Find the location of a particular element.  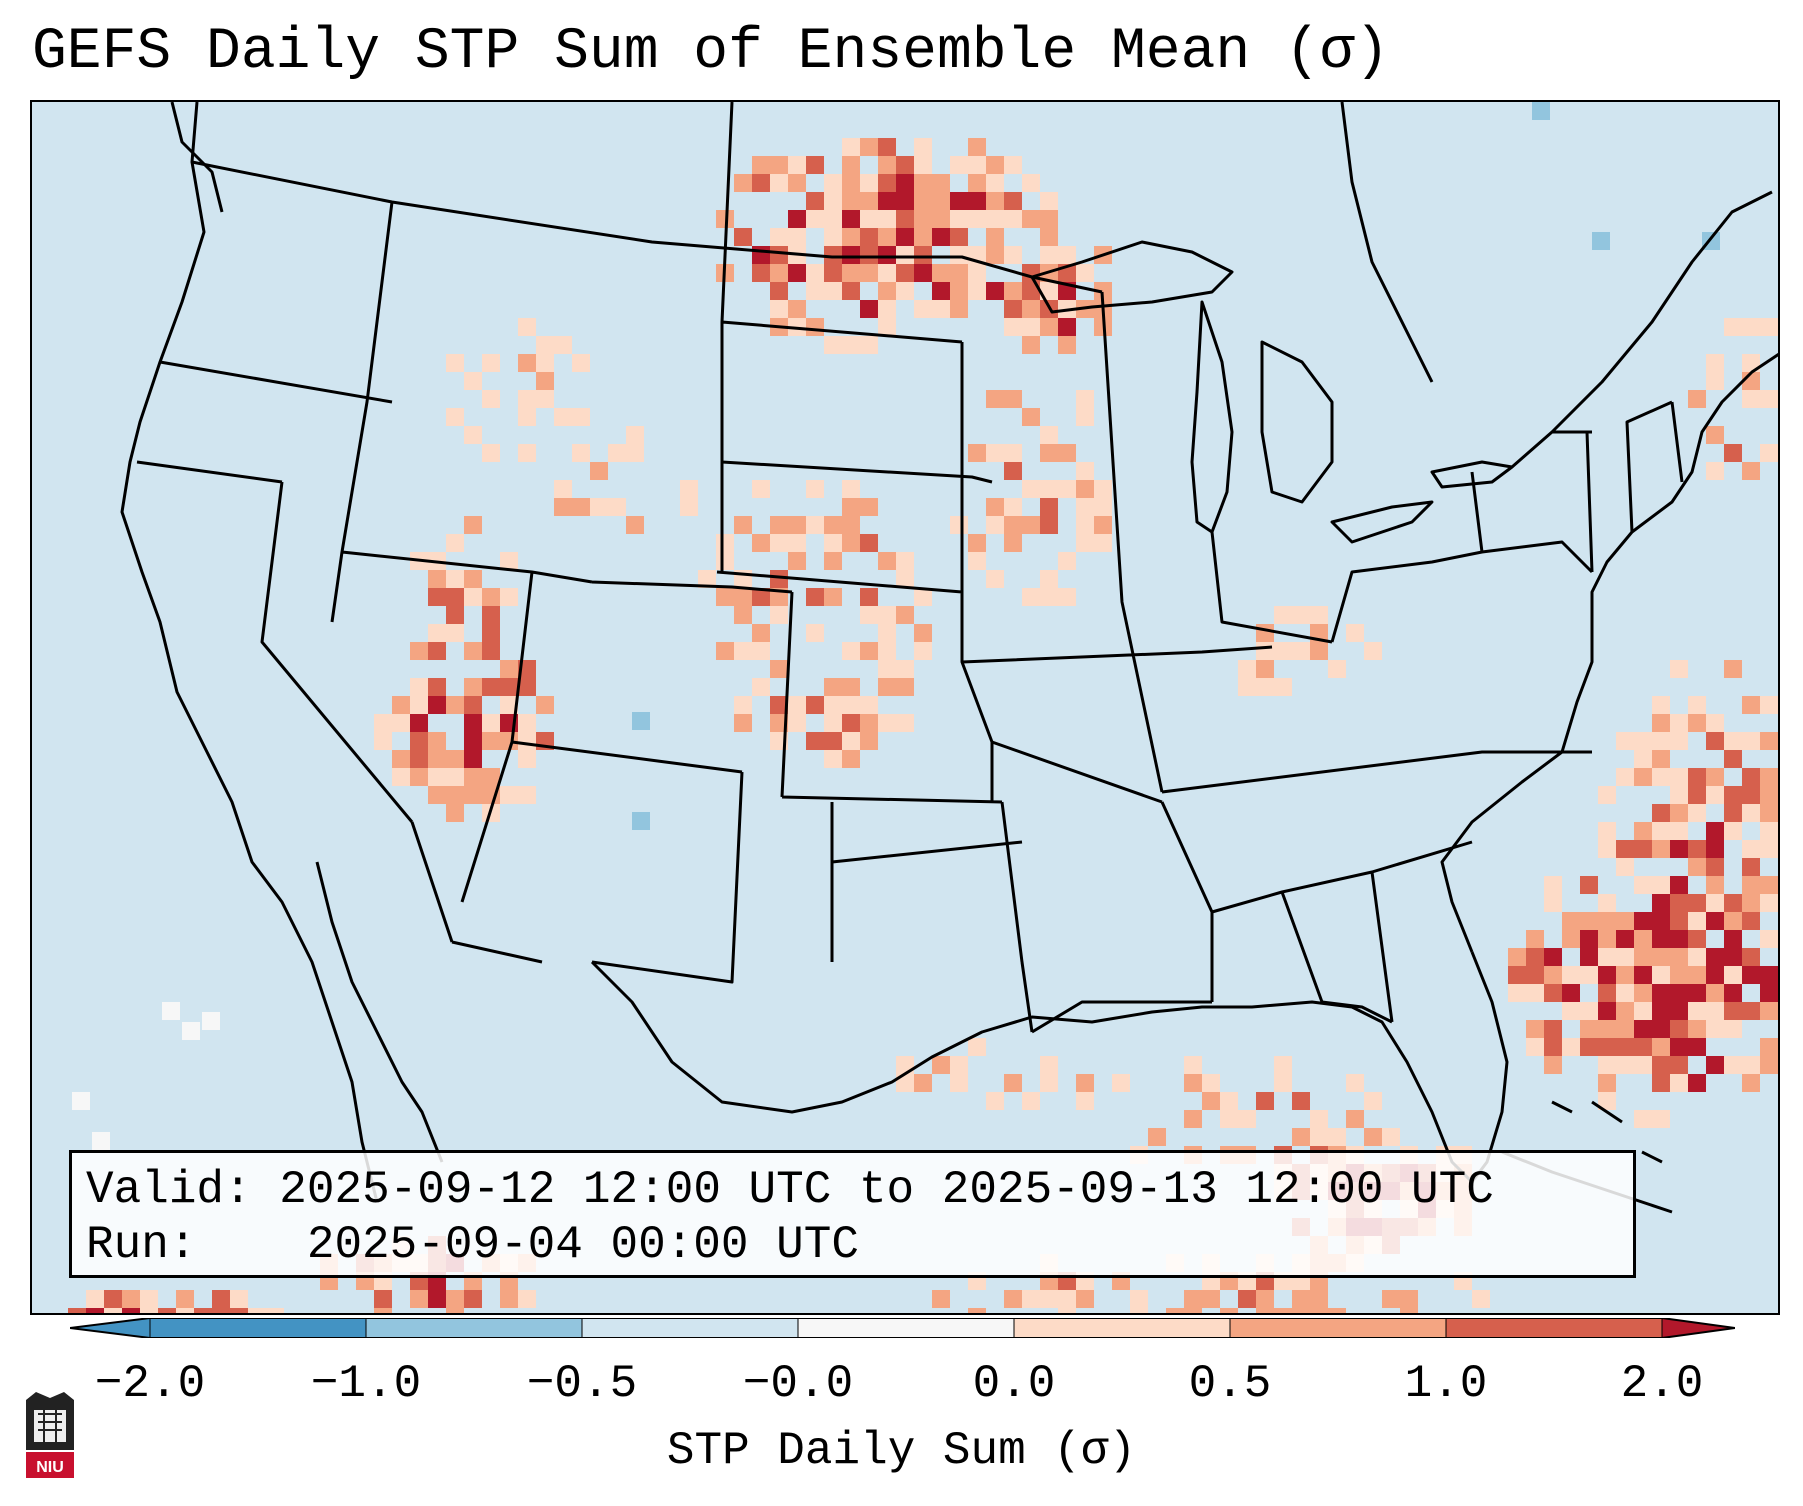

colorbar-svg is located at coordinates (902, 1328).